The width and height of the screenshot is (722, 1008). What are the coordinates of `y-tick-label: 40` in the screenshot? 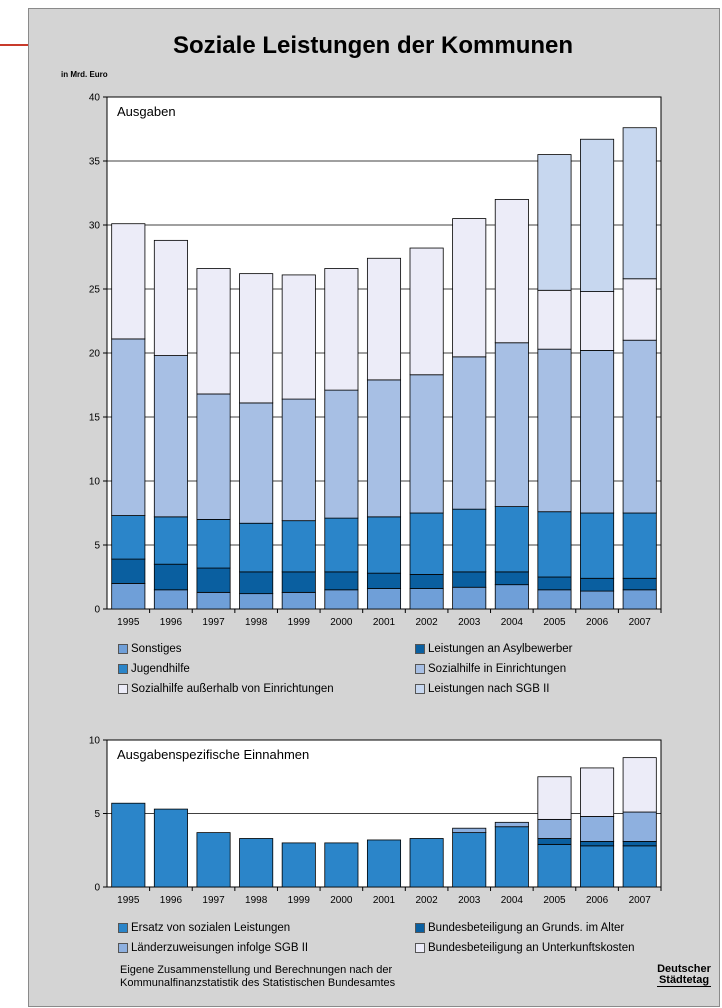 It's located at (95, 98).